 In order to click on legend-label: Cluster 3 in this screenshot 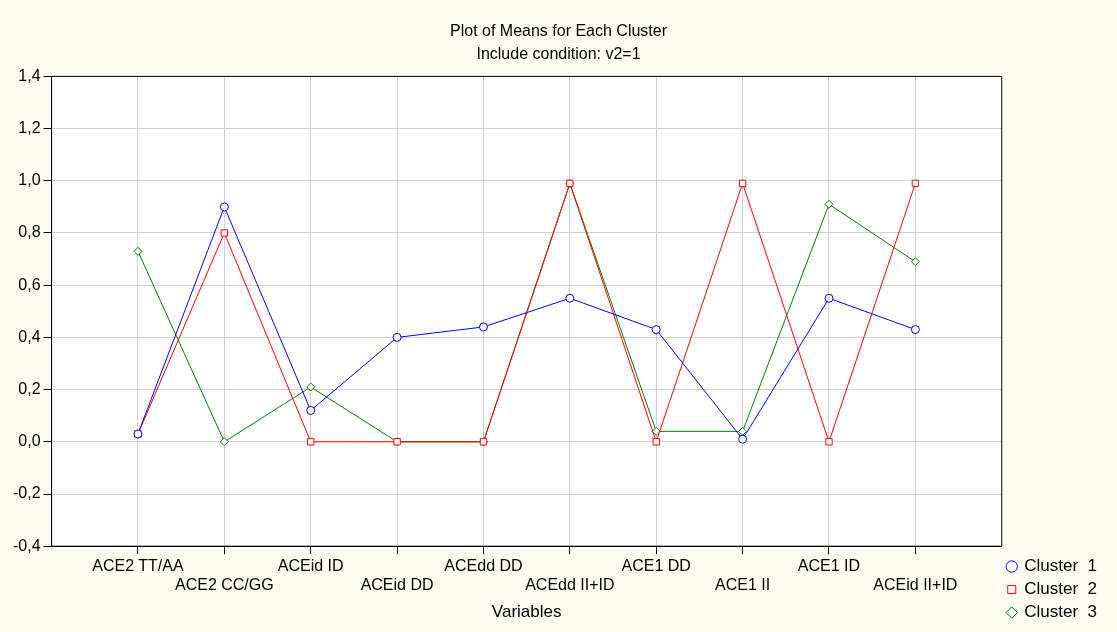, I will do `click(1060, 612)`.